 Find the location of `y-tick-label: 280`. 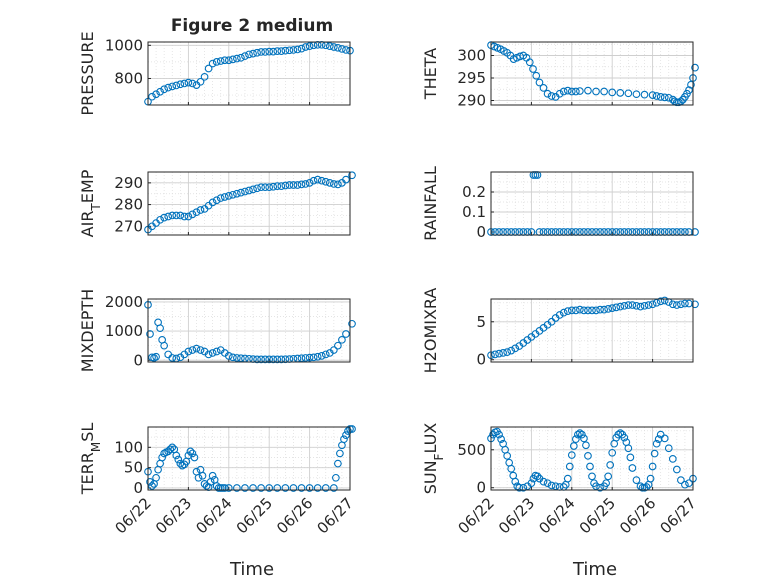

y-tick-label: 280 is located at coordinates (128, 205).